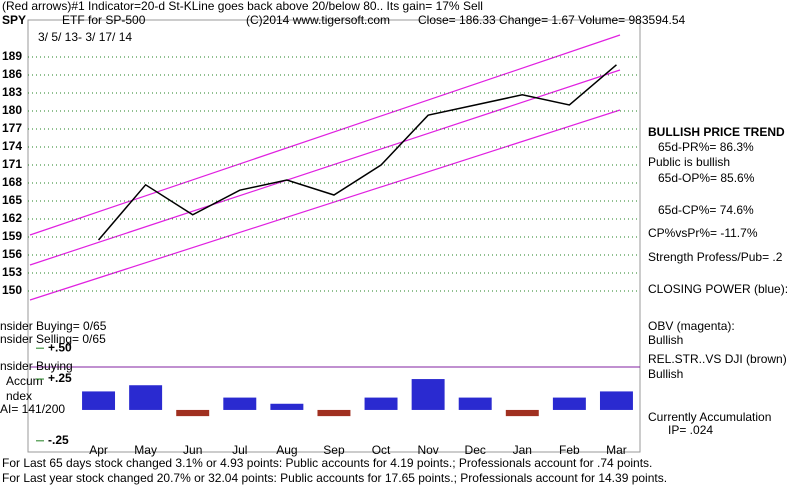  What do you see at coordinates (717, 359) in the screenshot?
I see `side-text: REL.STR..VS DJI (brown)` at bounding box center [717, 359].